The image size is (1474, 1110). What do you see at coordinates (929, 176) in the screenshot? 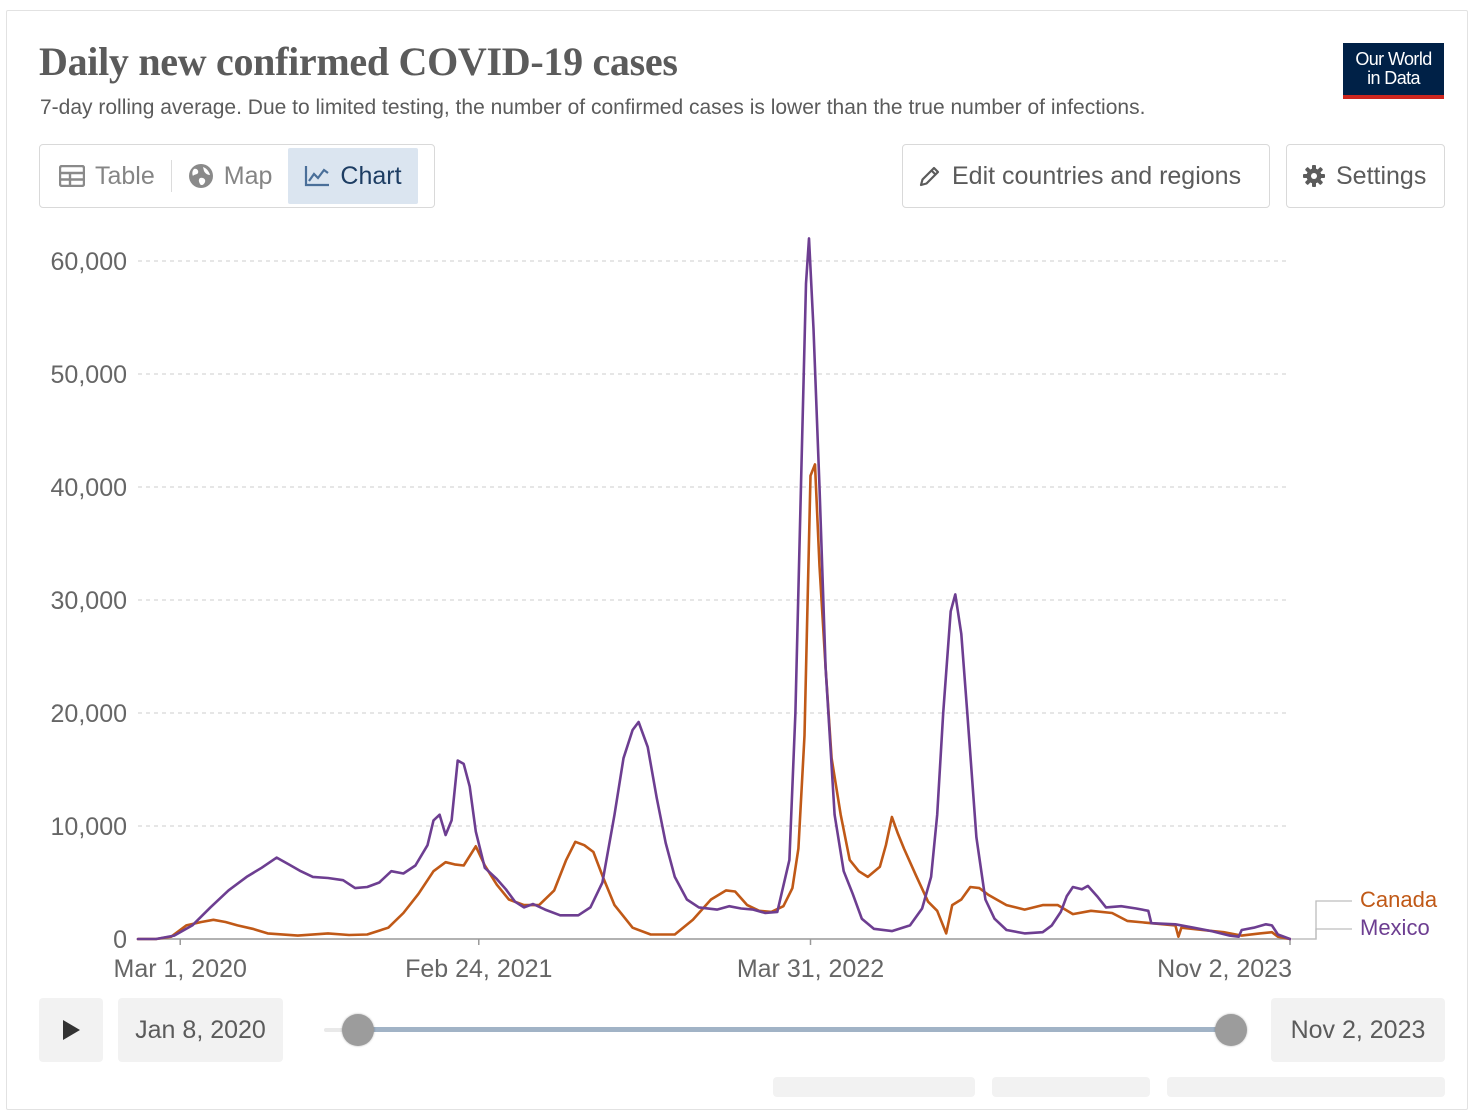
I see `pencil-icon` at bounding box center [929, 176].